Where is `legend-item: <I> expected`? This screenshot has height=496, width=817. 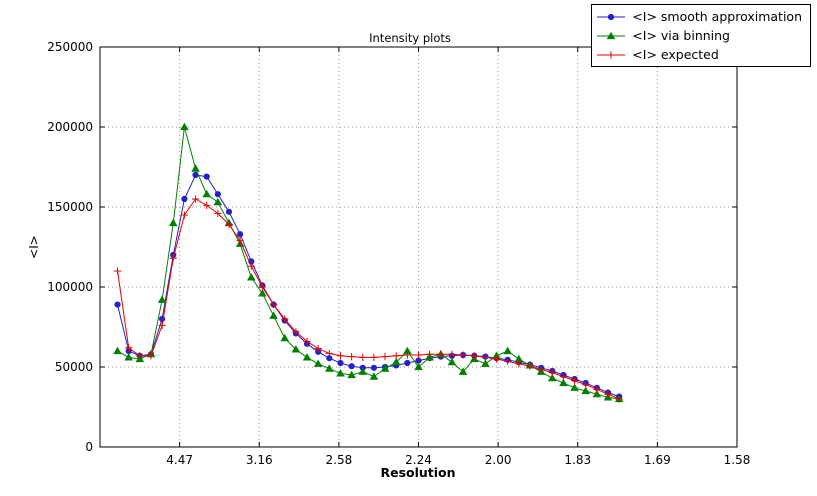
legend-item: <I> expected is located at coordinates (699, 54).